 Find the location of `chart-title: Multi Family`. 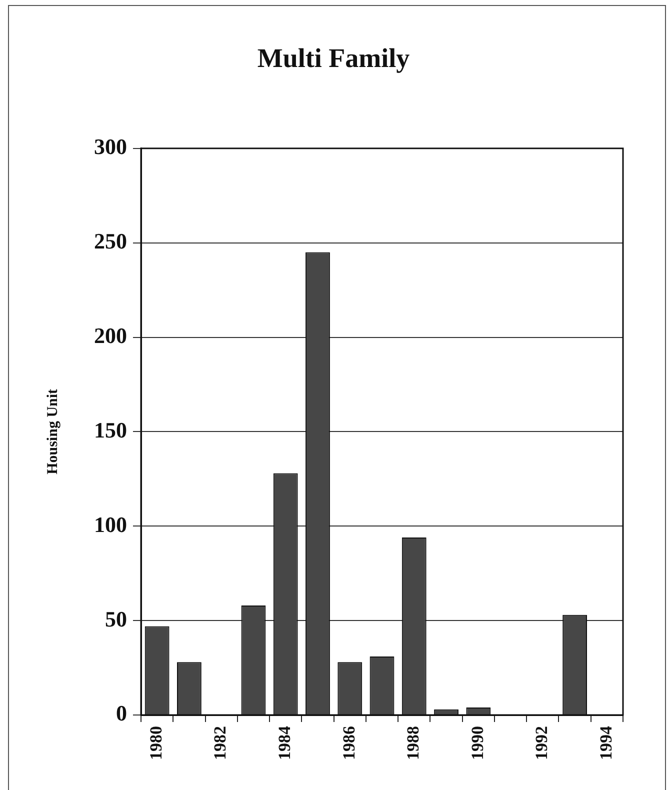

chart-title: Multi Family is located at coordinates (333, 58).